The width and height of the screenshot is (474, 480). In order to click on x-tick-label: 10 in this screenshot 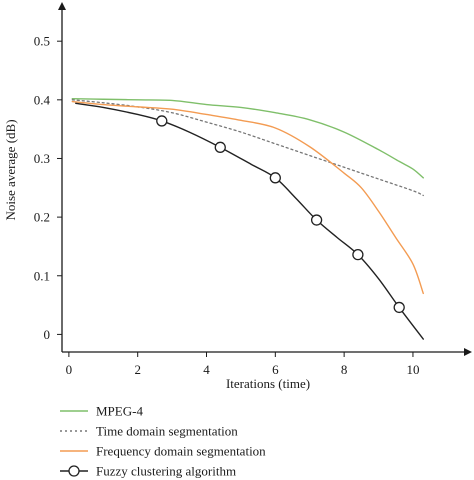, I will do `click(412, 369)`.